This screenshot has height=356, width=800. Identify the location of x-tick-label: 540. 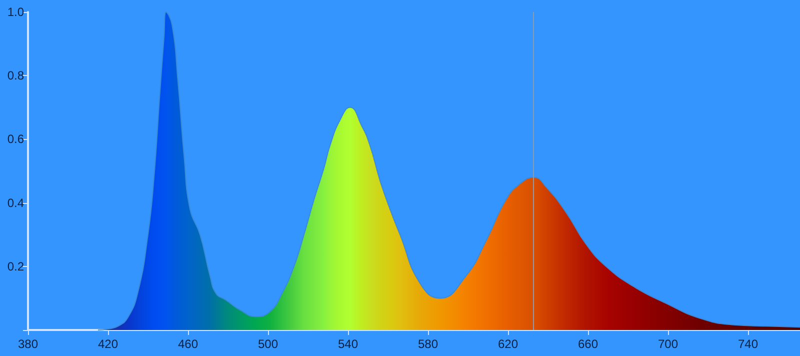
(348, 344).